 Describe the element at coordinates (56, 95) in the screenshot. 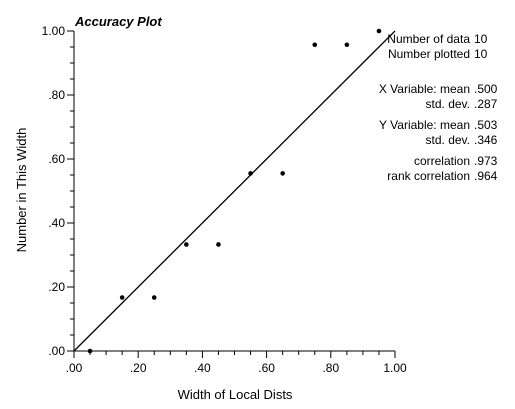

I see `y-tick-label: .80` at that location.